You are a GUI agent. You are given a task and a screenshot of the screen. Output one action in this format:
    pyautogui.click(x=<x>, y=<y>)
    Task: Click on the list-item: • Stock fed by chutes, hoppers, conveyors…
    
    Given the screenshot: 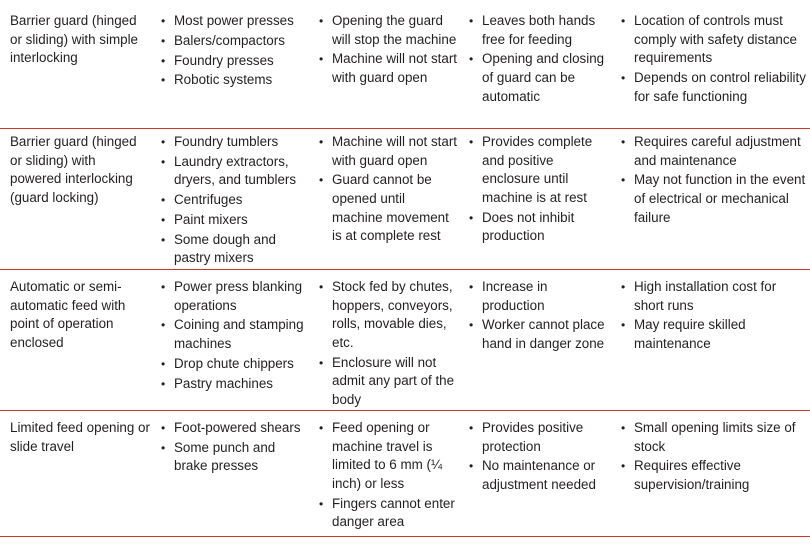 What is the action you would take?
    pyautogui.click(x=386, y=314)
    